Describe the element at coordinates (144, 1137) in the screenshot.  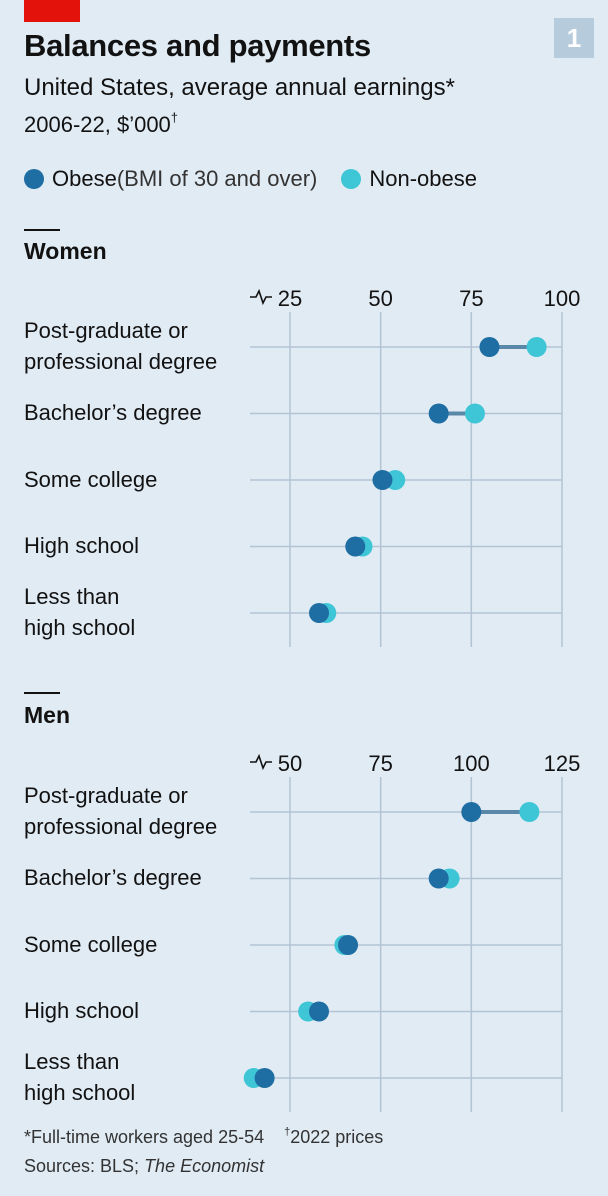
I see `footnote-text-1: *Full-time workers aged 25-54` at that location.